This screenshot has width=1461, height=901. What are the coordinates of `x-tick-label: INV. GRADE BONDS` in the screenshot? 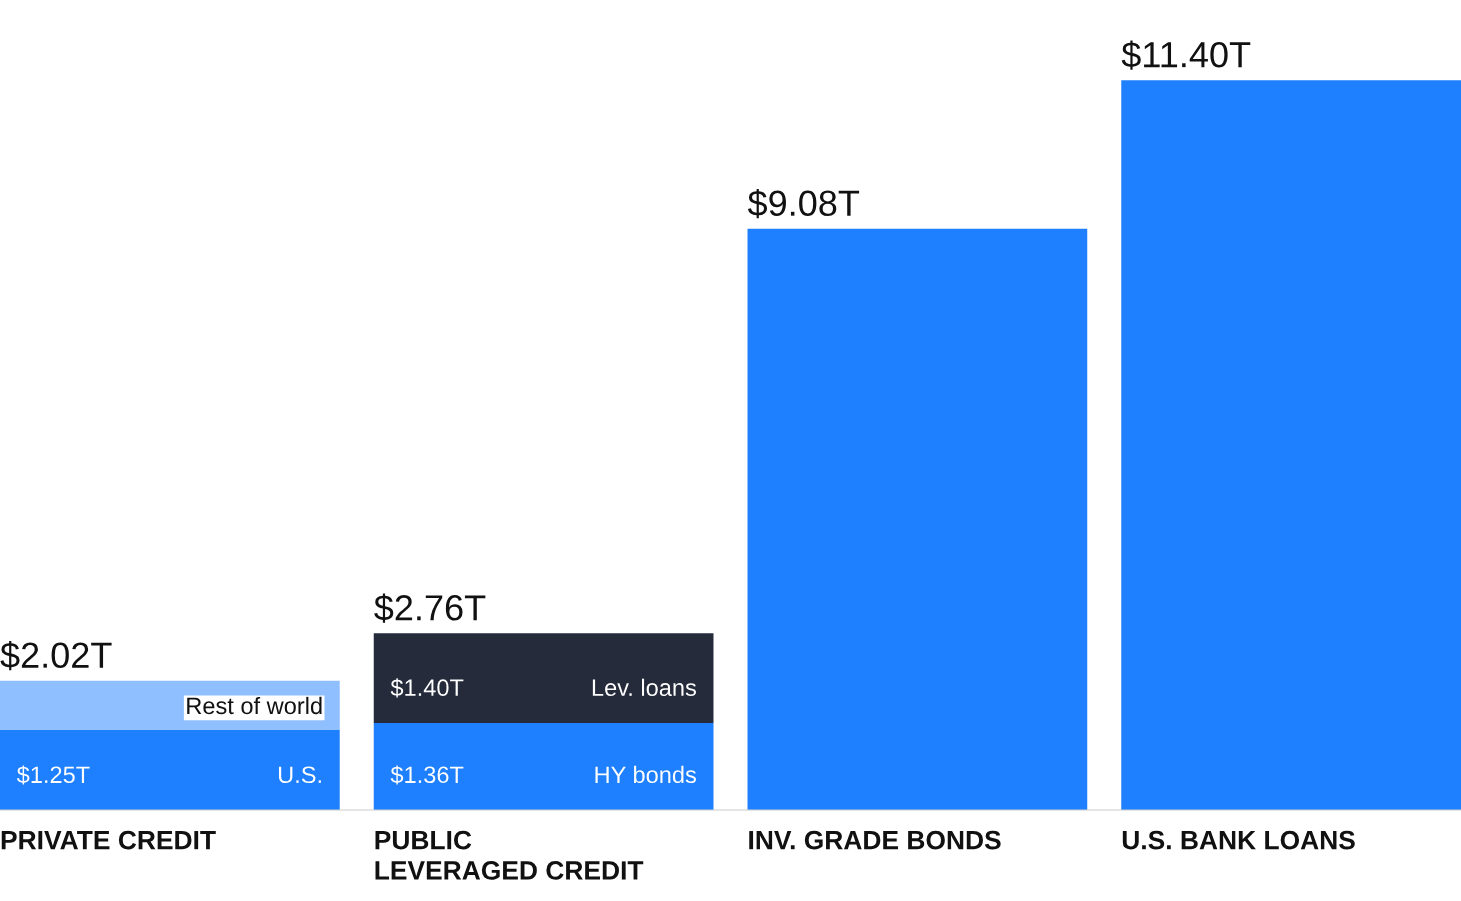 It's located at (875, 840).